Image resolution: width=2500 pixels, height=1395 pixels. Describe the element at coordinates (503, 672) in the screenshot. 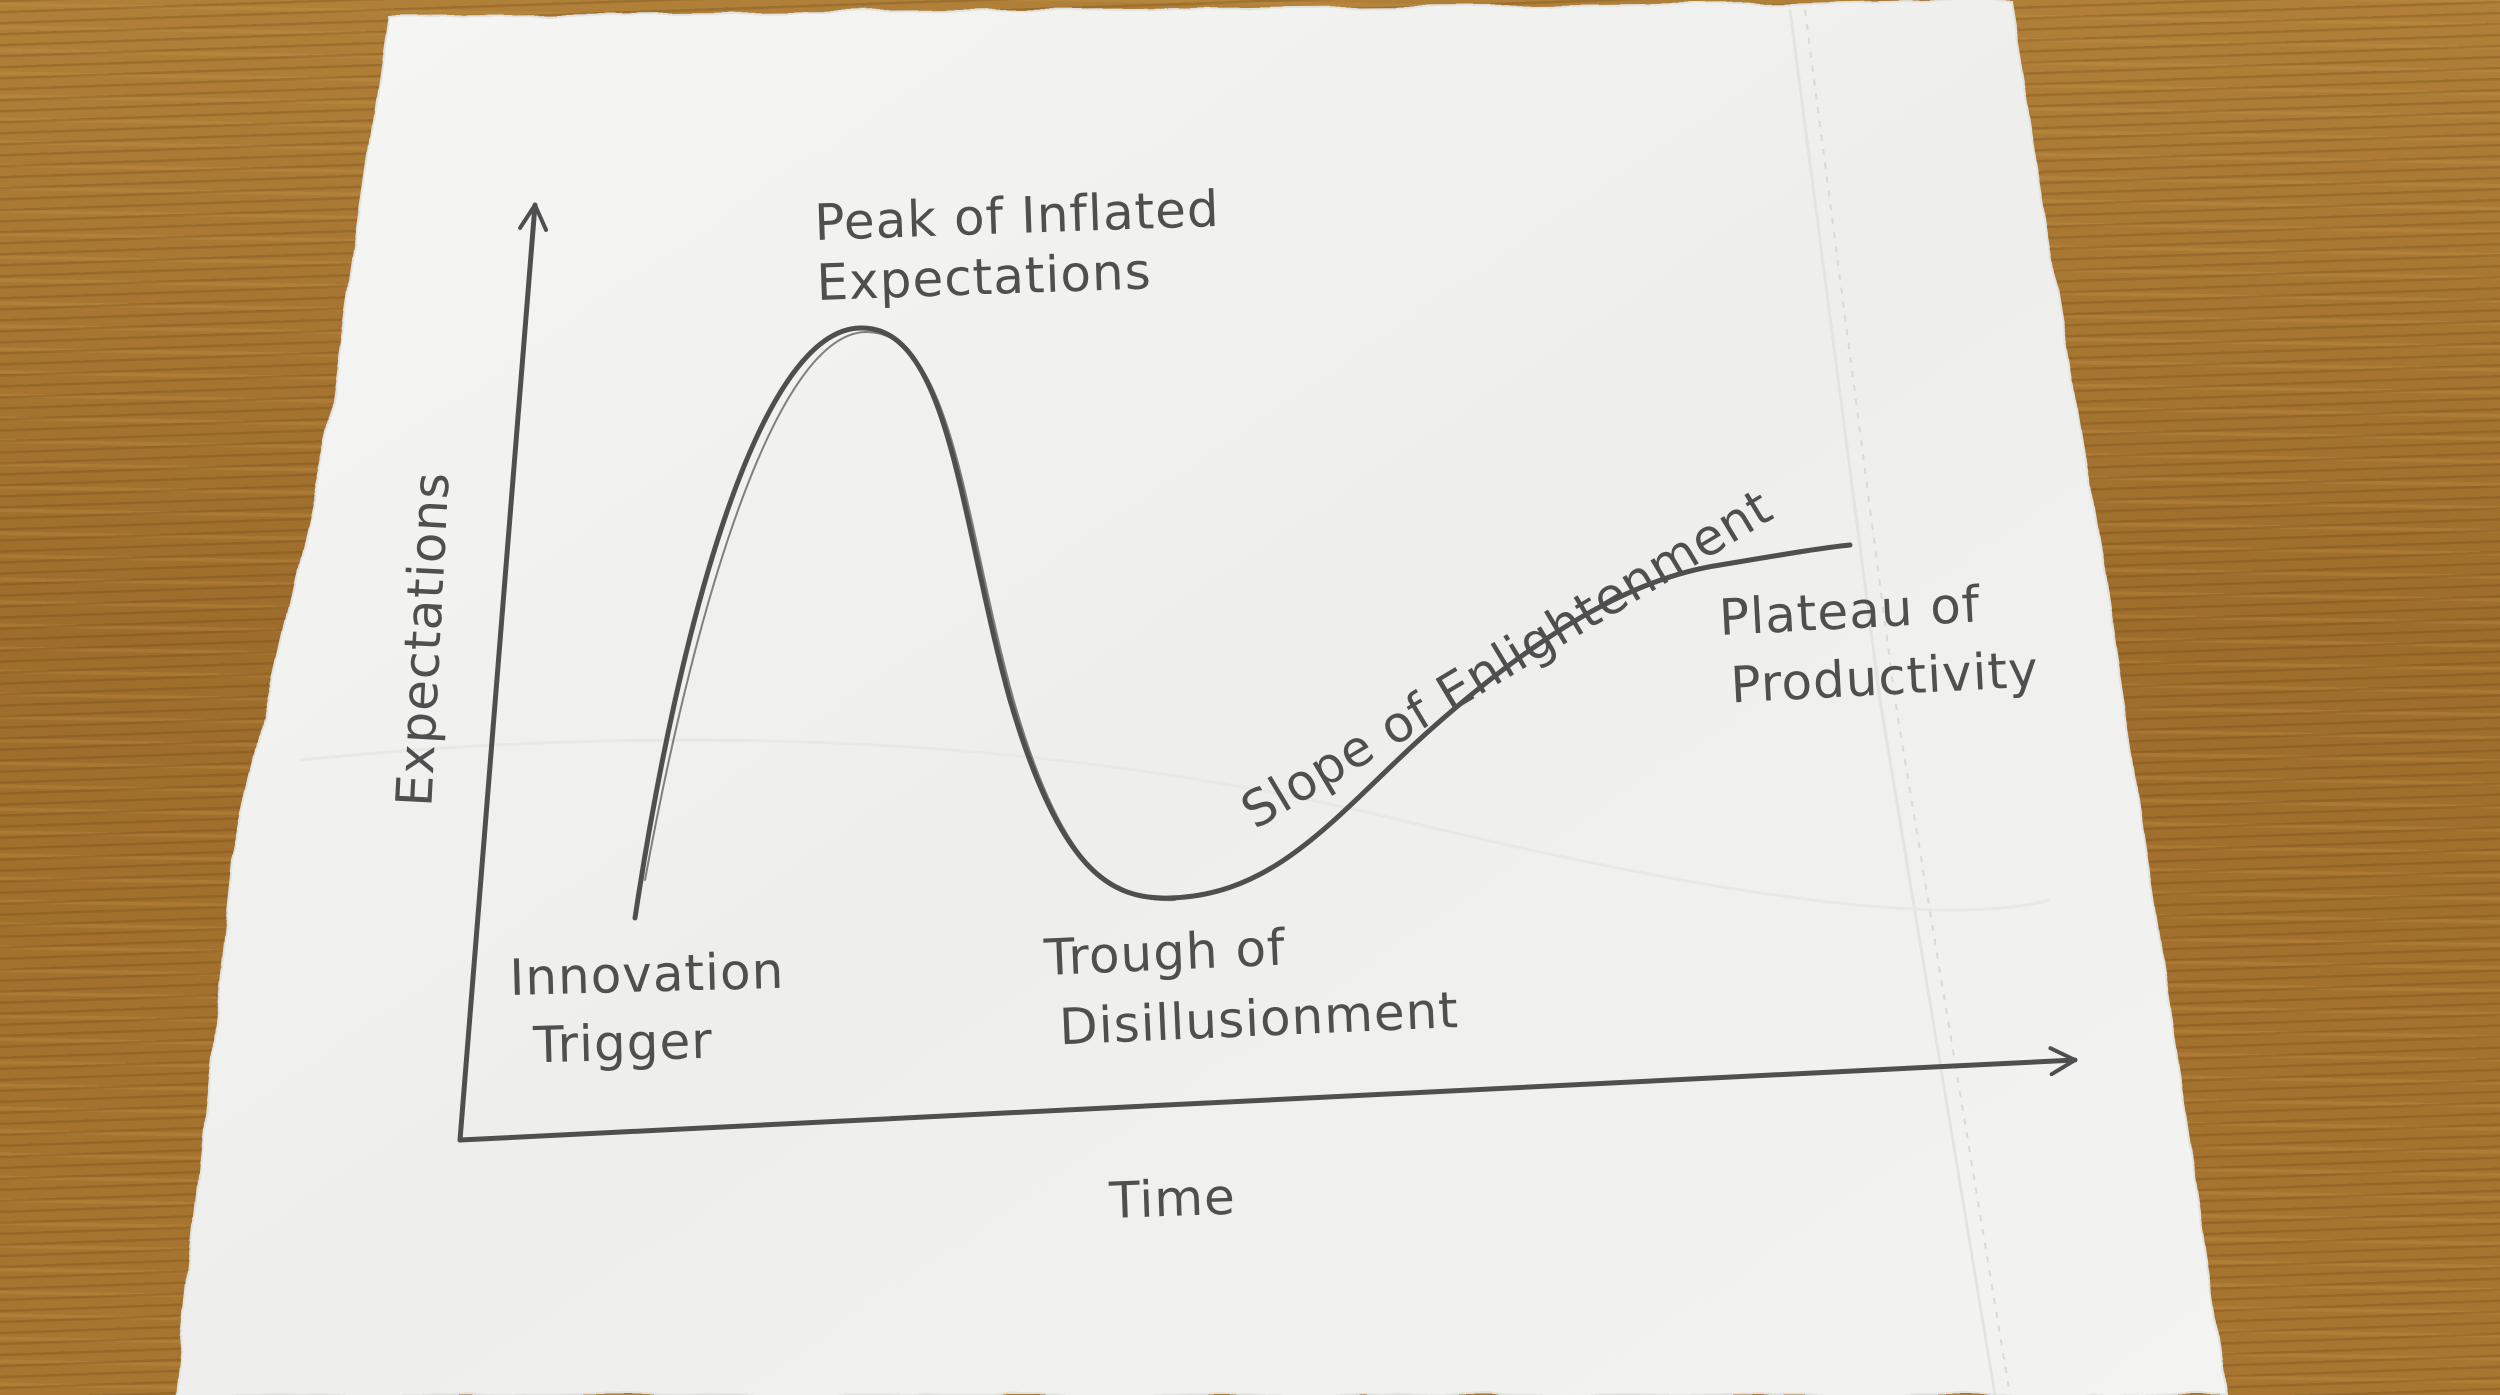

I see `y-axis` at that location.